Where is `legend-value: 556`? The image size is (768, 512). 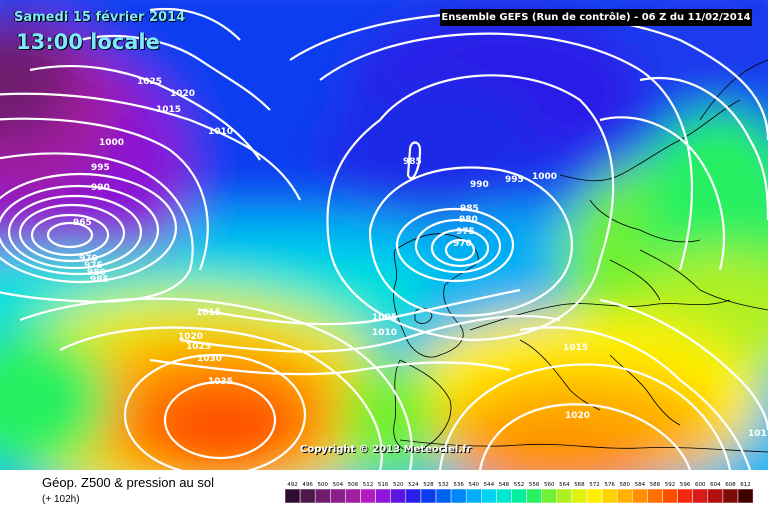
legend-value: 556 is located at coordinates (534, 485).